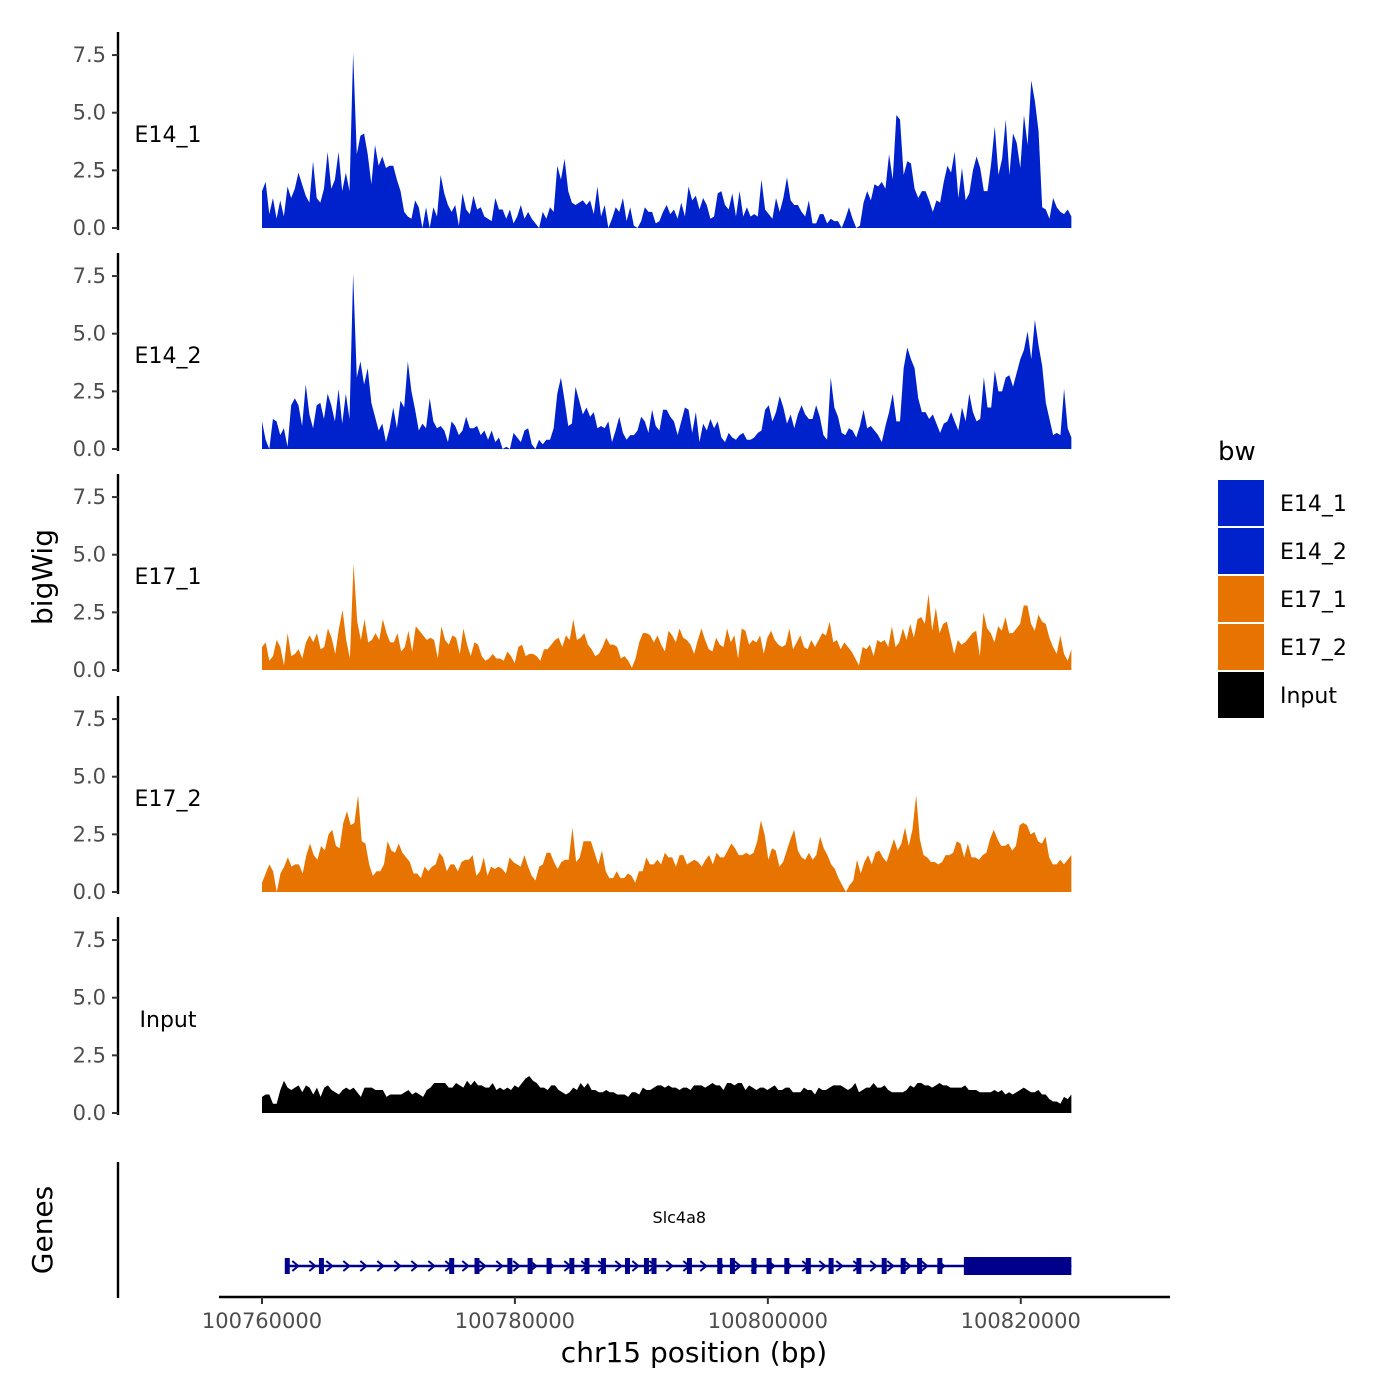 This screenshot has width=1400, height=1400. What do you see at coordinates (1277, 695) in the screenshot?
I see `legend-item: Input` at bounding box center [1277, 695].